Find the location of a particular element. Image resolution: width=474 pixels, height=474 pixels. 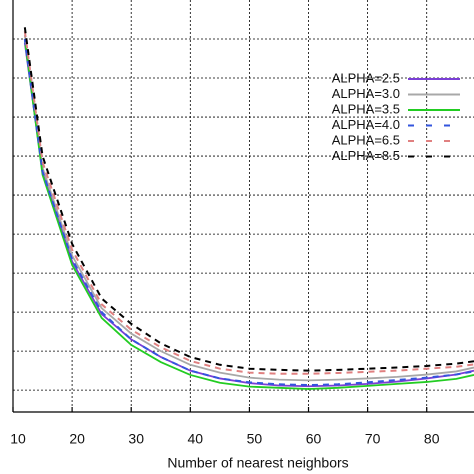

legend-label: ALPHA=6.5 is located at coordinates (366, 139).